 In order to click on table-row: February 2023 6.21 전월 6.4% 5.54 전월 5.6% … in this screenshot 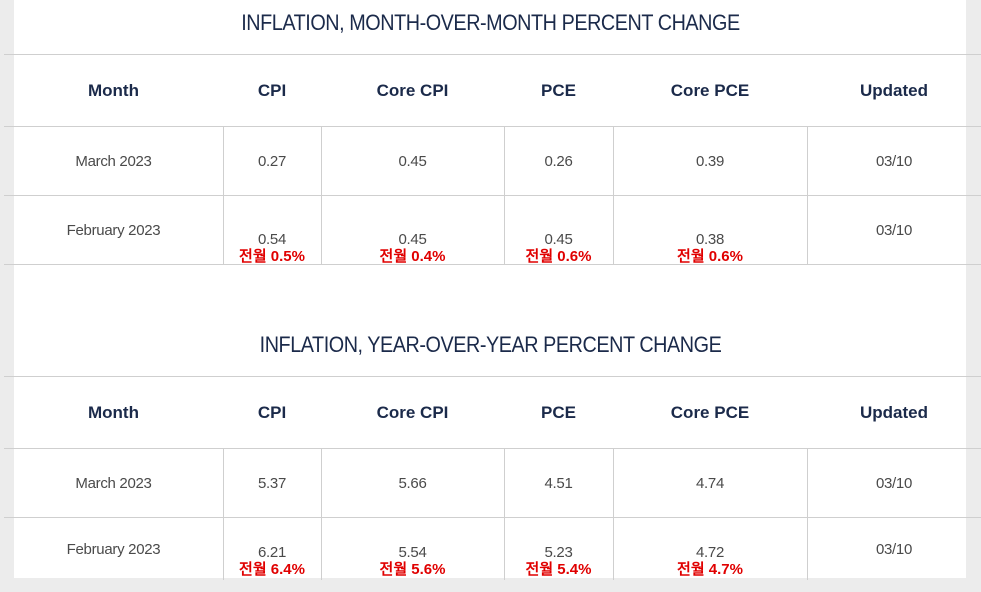, I will do `click(490, 549)`.